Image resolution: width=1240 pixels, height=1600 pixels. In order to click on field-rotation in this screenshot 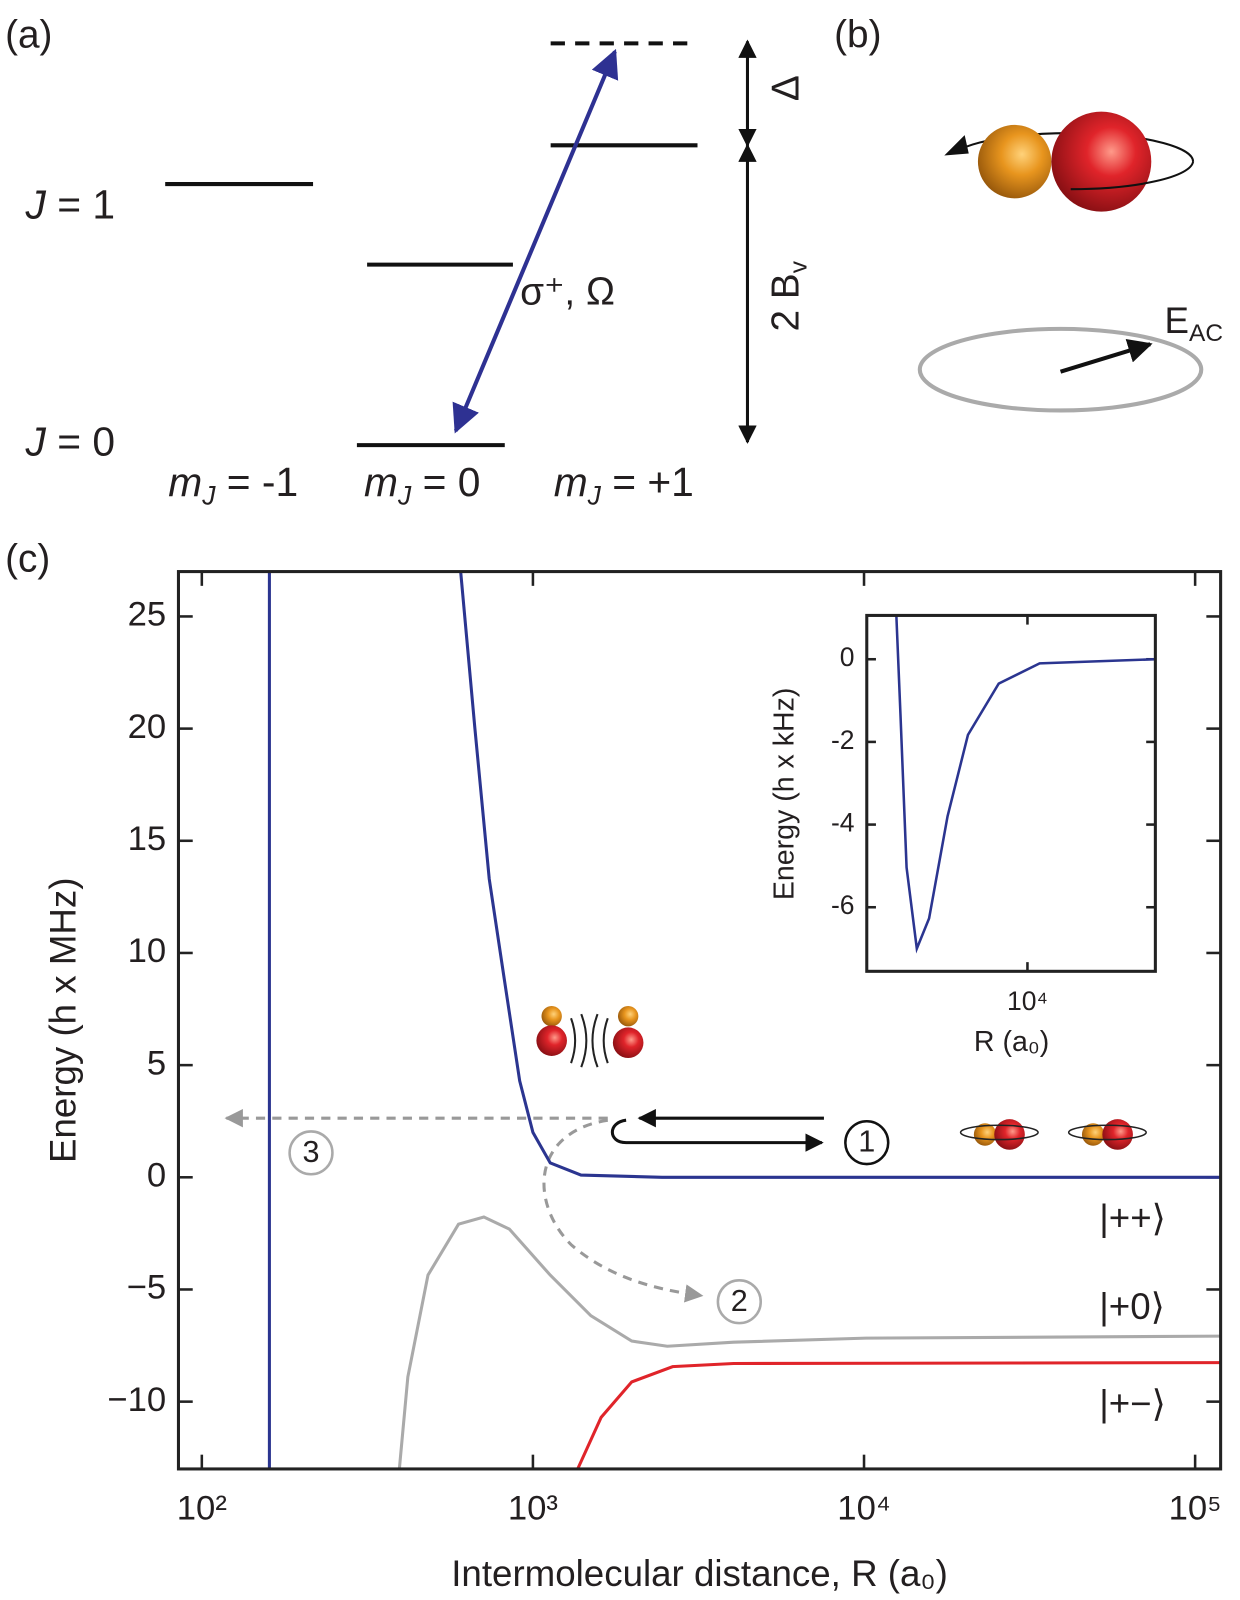, I will do `click(1060, 369)`.